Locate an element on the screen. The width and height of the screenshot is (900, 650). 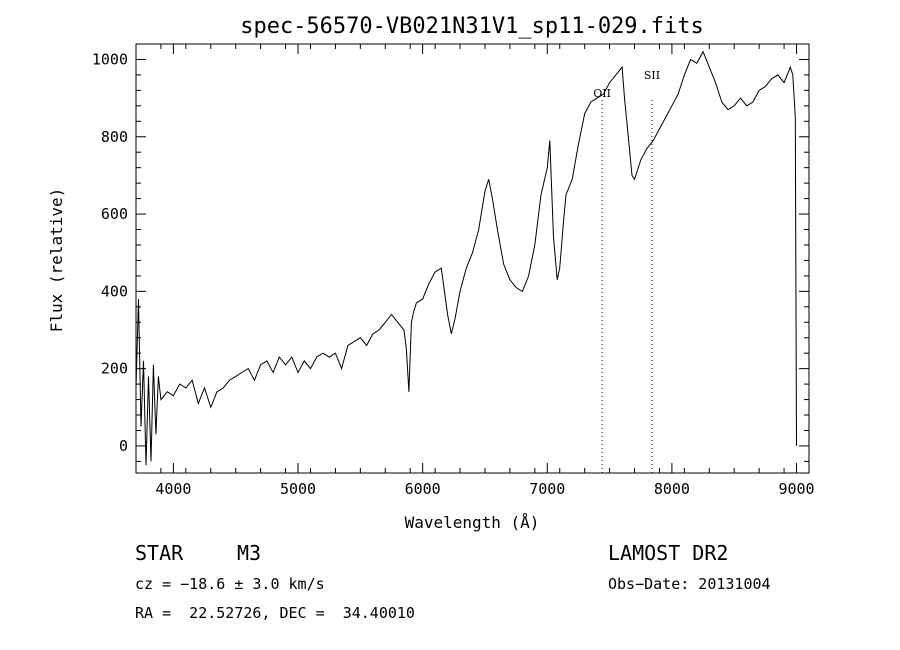
y-tick-label: 1000 is located at coordinates (110, 59).